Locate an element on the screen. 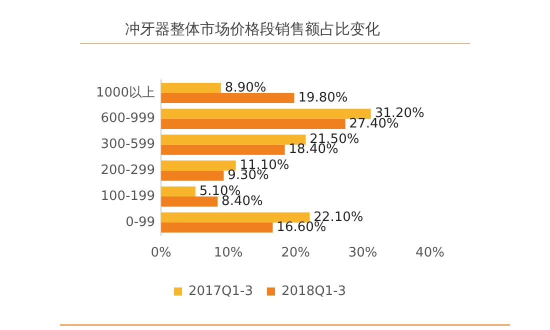 The width and height of the screenshot is (550, 330). y-tick-label: 600-999 is located at coordinates (128, 118).